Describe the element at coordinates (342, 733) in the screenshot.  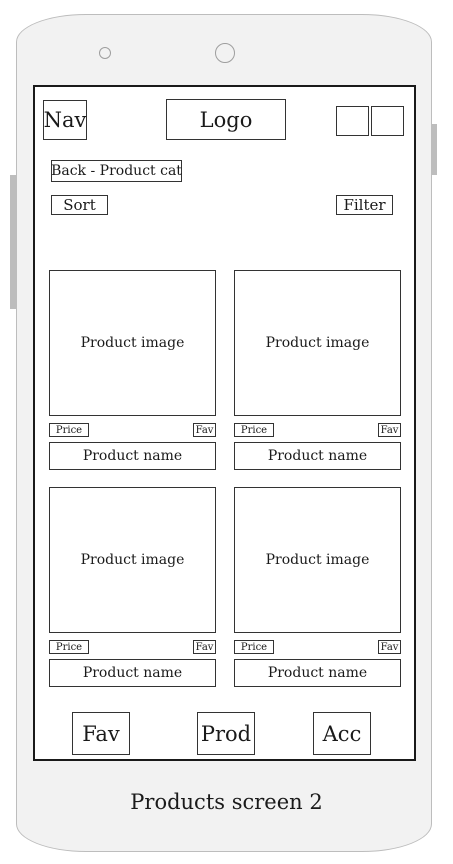
I see `tab-acc: Acc` at that location.